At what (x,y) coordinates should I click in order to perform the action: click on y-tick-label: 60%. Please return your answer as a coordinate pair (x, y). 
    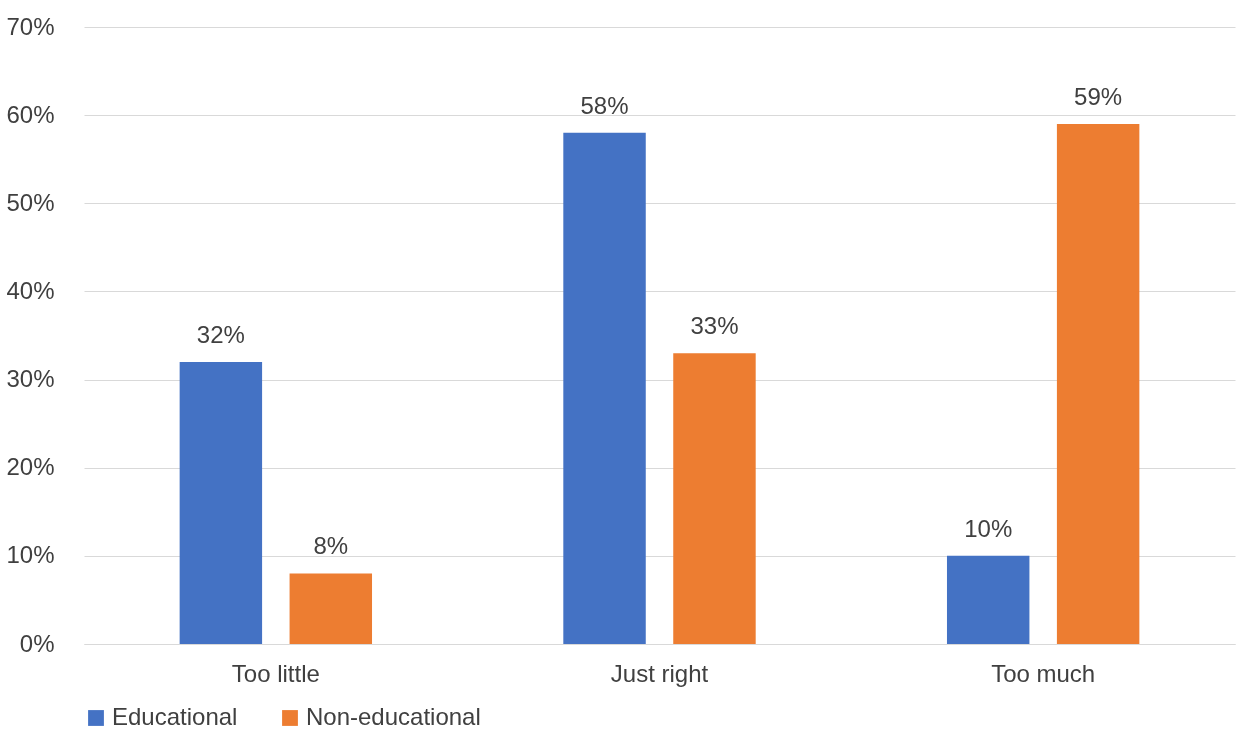
    Looking at the image, I should click on (30, 114).